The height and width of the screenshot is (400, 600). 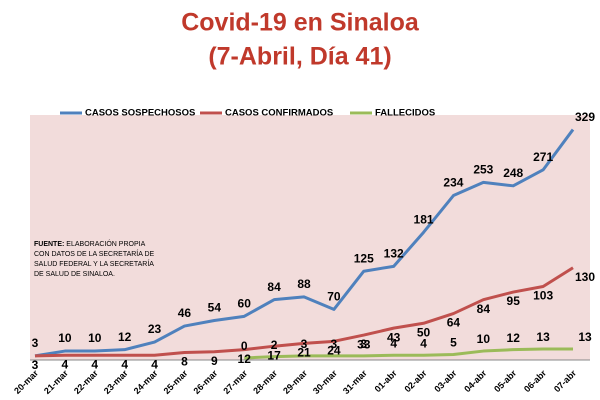 I want to click on annotation-line: SALUD FEDERAL Y LA SECRETARÍA, so click(x=94, y=263).